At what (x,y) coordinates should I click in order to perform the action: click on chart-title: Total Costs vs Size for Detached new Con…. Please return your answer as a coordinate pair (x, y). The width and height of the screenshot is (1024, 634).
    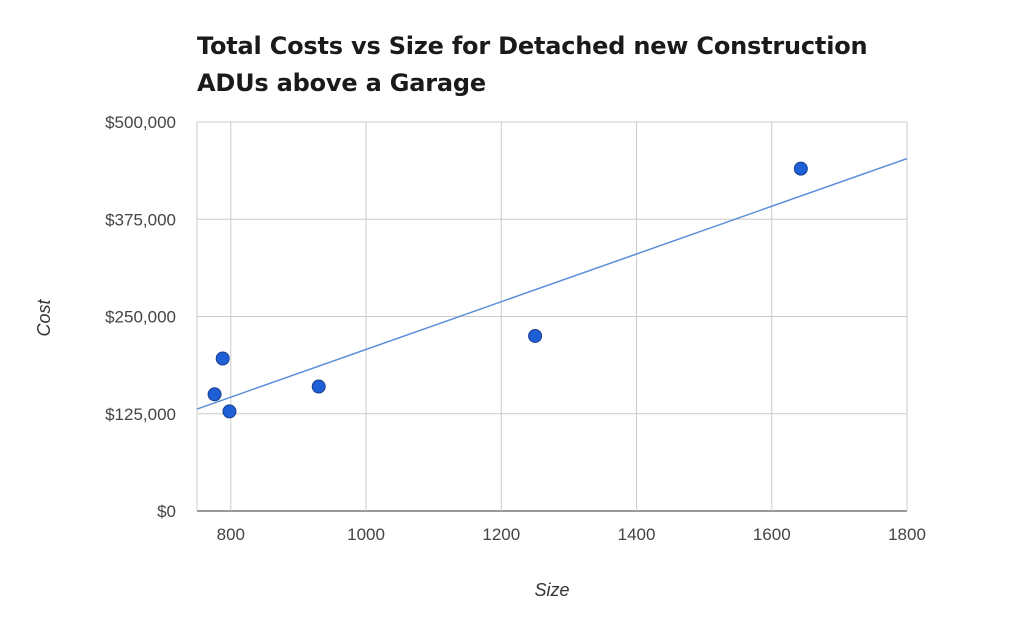
    Looking at the image, I should click on (577, 65).